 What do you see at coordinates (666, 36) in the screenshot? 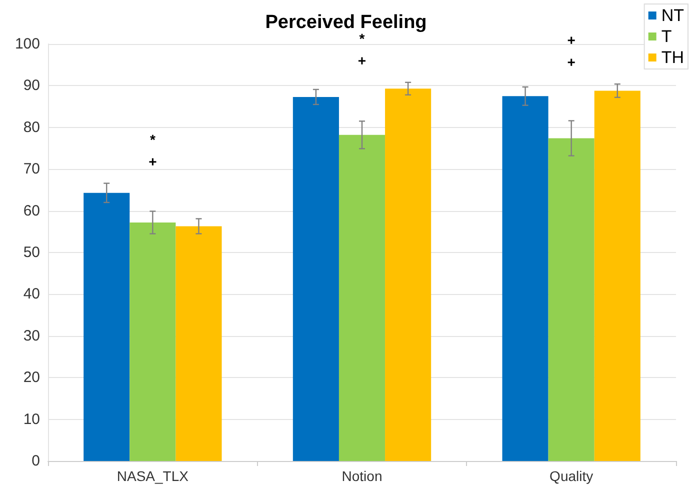
I see `legend-label: T` at bounding box center [666, 36].